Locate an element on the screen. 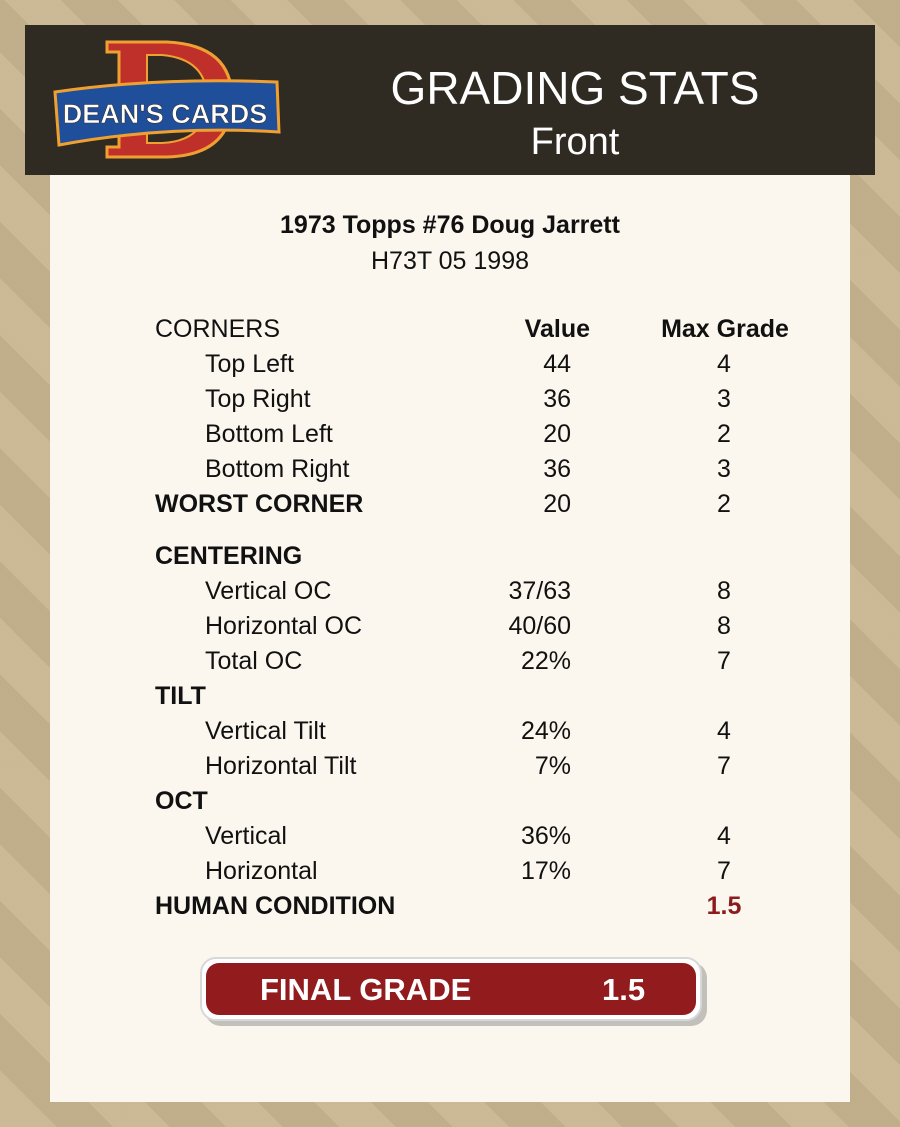 The width and height of the screenshot is (900, 1127). row-label: Bottom Right is located at coordinates (277, 469).